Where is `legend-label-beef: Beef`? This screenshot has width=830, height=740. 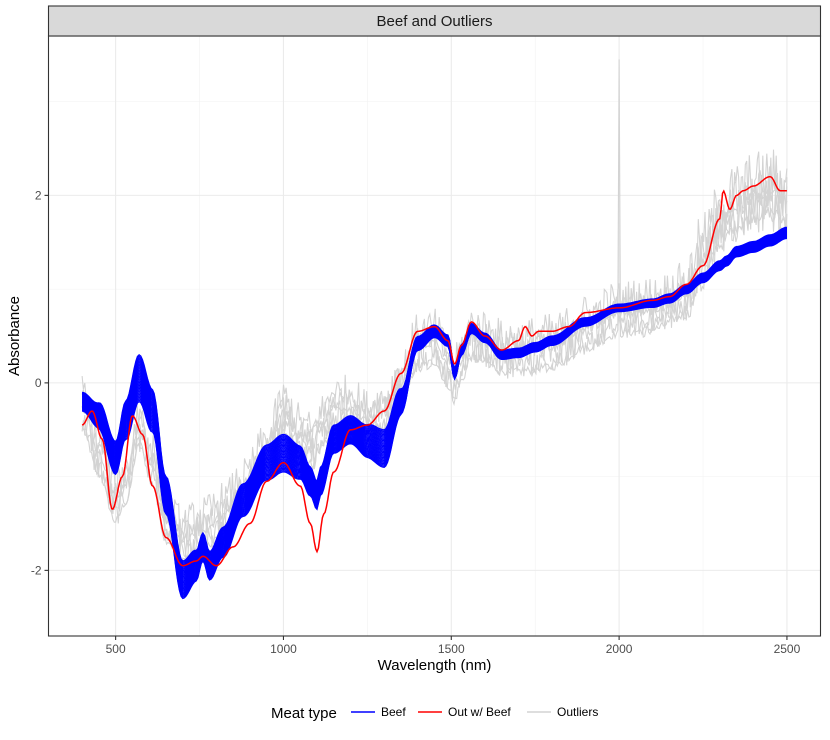 legend-label-beef: Beef is located at coordinates (393, 712).